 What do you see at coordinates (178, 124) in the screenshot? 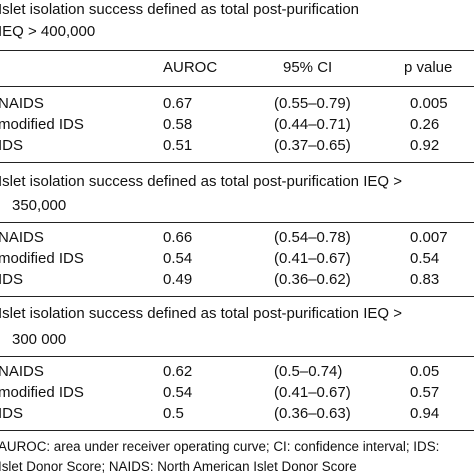
I see `cell: 0.58` at bounding box center [178, 124].